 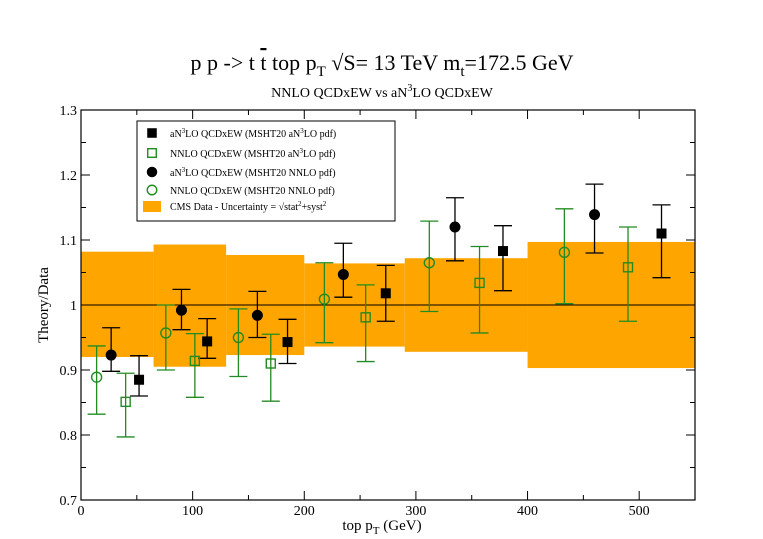 What do you see at coordinates (300, 204) in the screenshot?
I see `legend-band-label-sup: 2` at bounding box center [300, 204].